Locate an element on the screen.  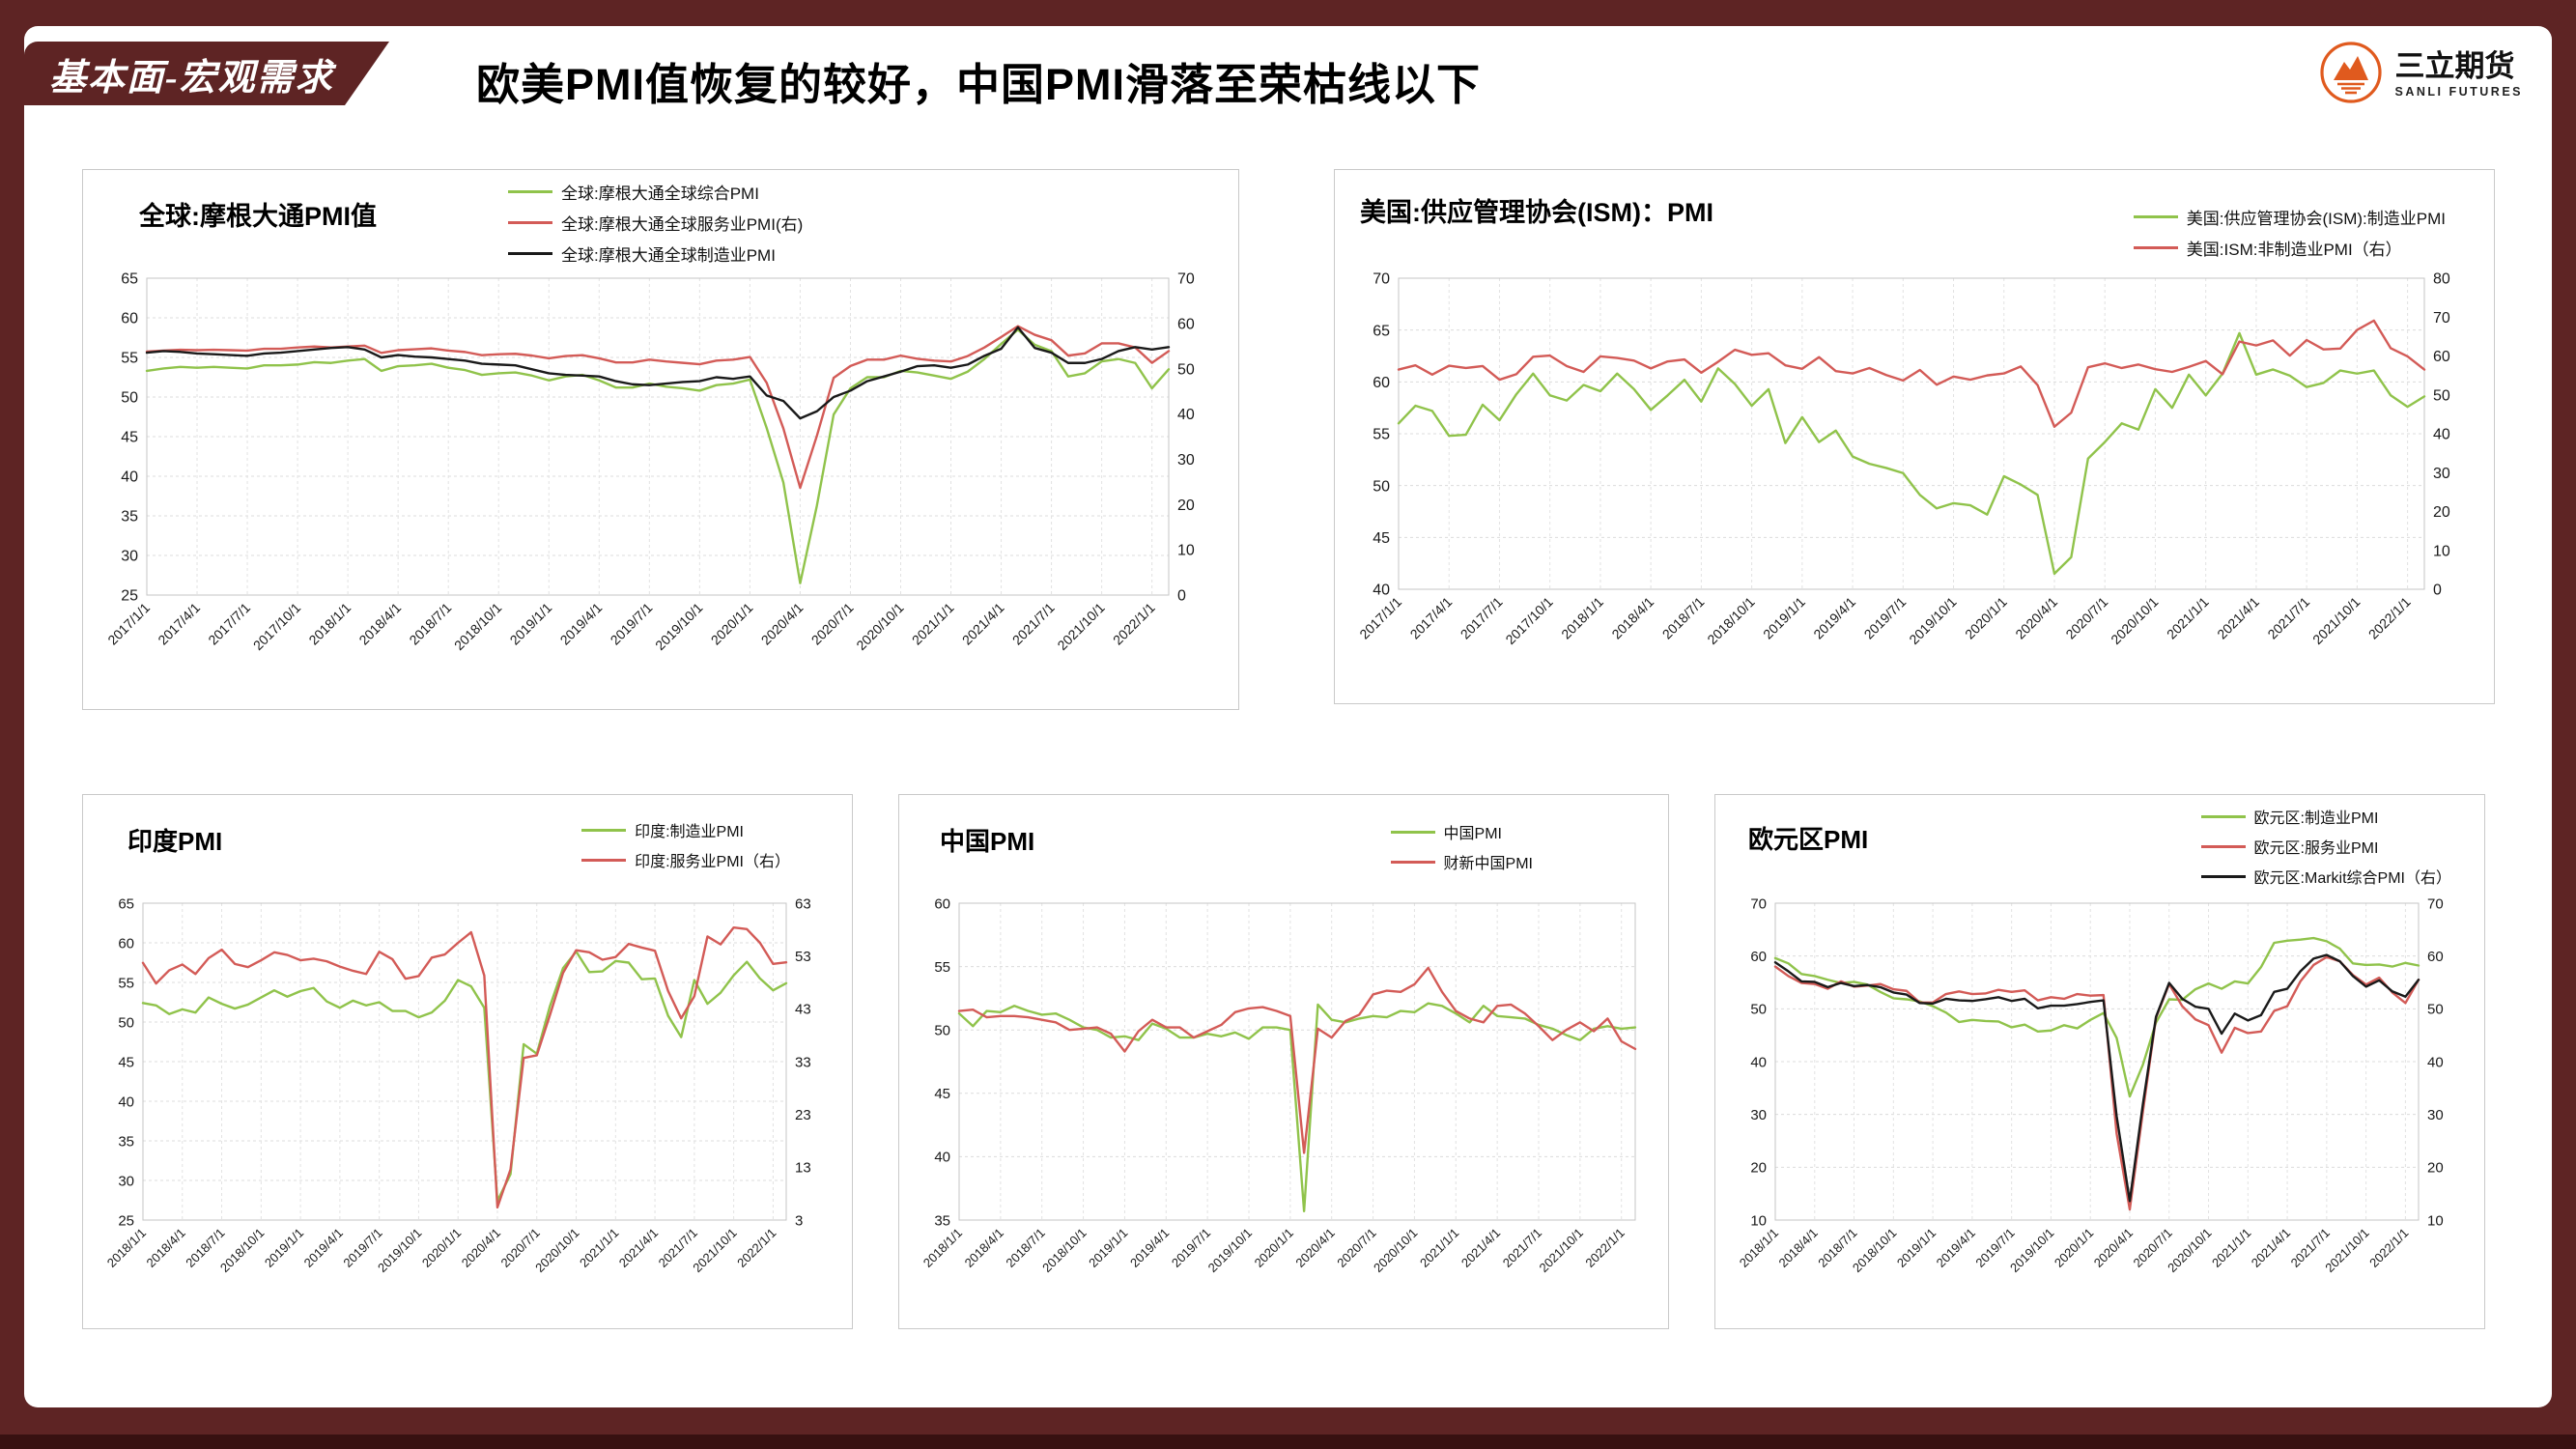
svg-text: 25 is located at coordinates (129, 596).